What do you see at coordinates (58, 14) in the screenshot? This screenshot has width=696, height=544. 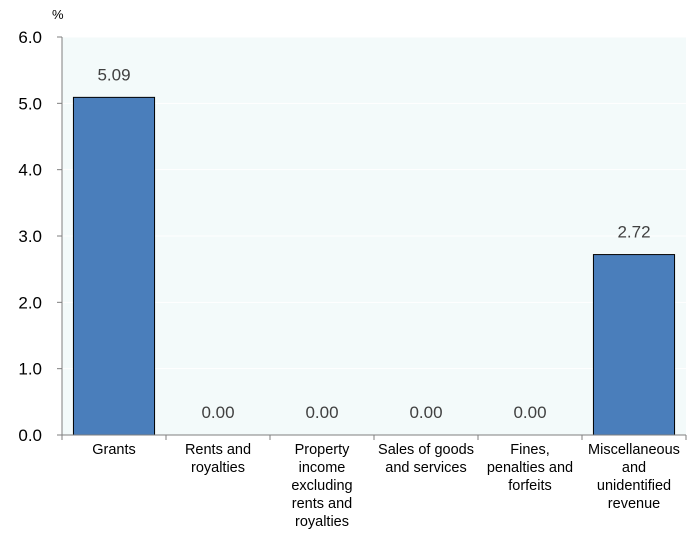 I see `y-unit-label: %` at bounding box center [58, 14].